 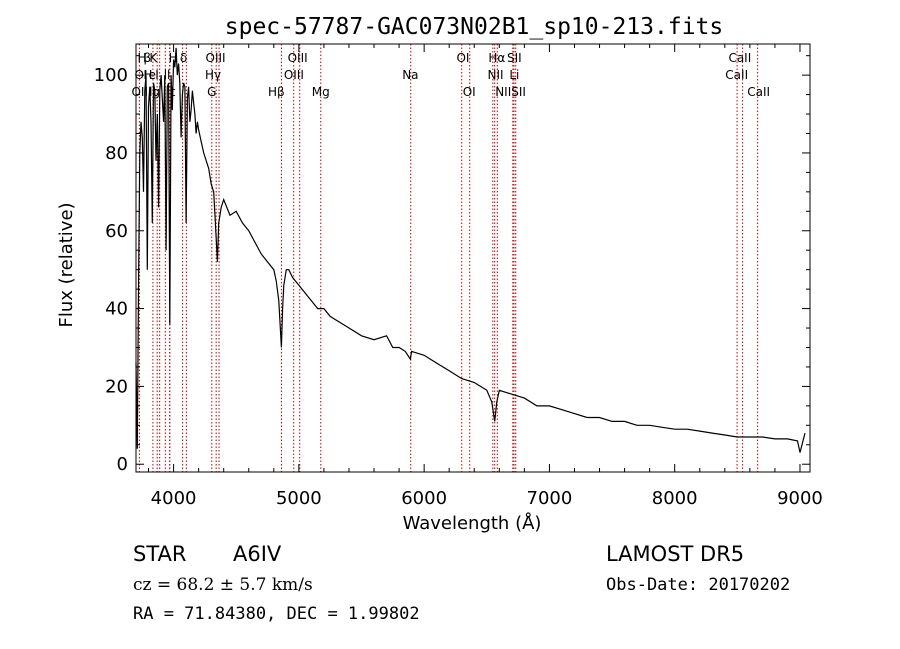 What do you see at coordinates (469, 92) in the screenshot?
I see `line-label-row3-6: OI` at bounding box center [469, 92].